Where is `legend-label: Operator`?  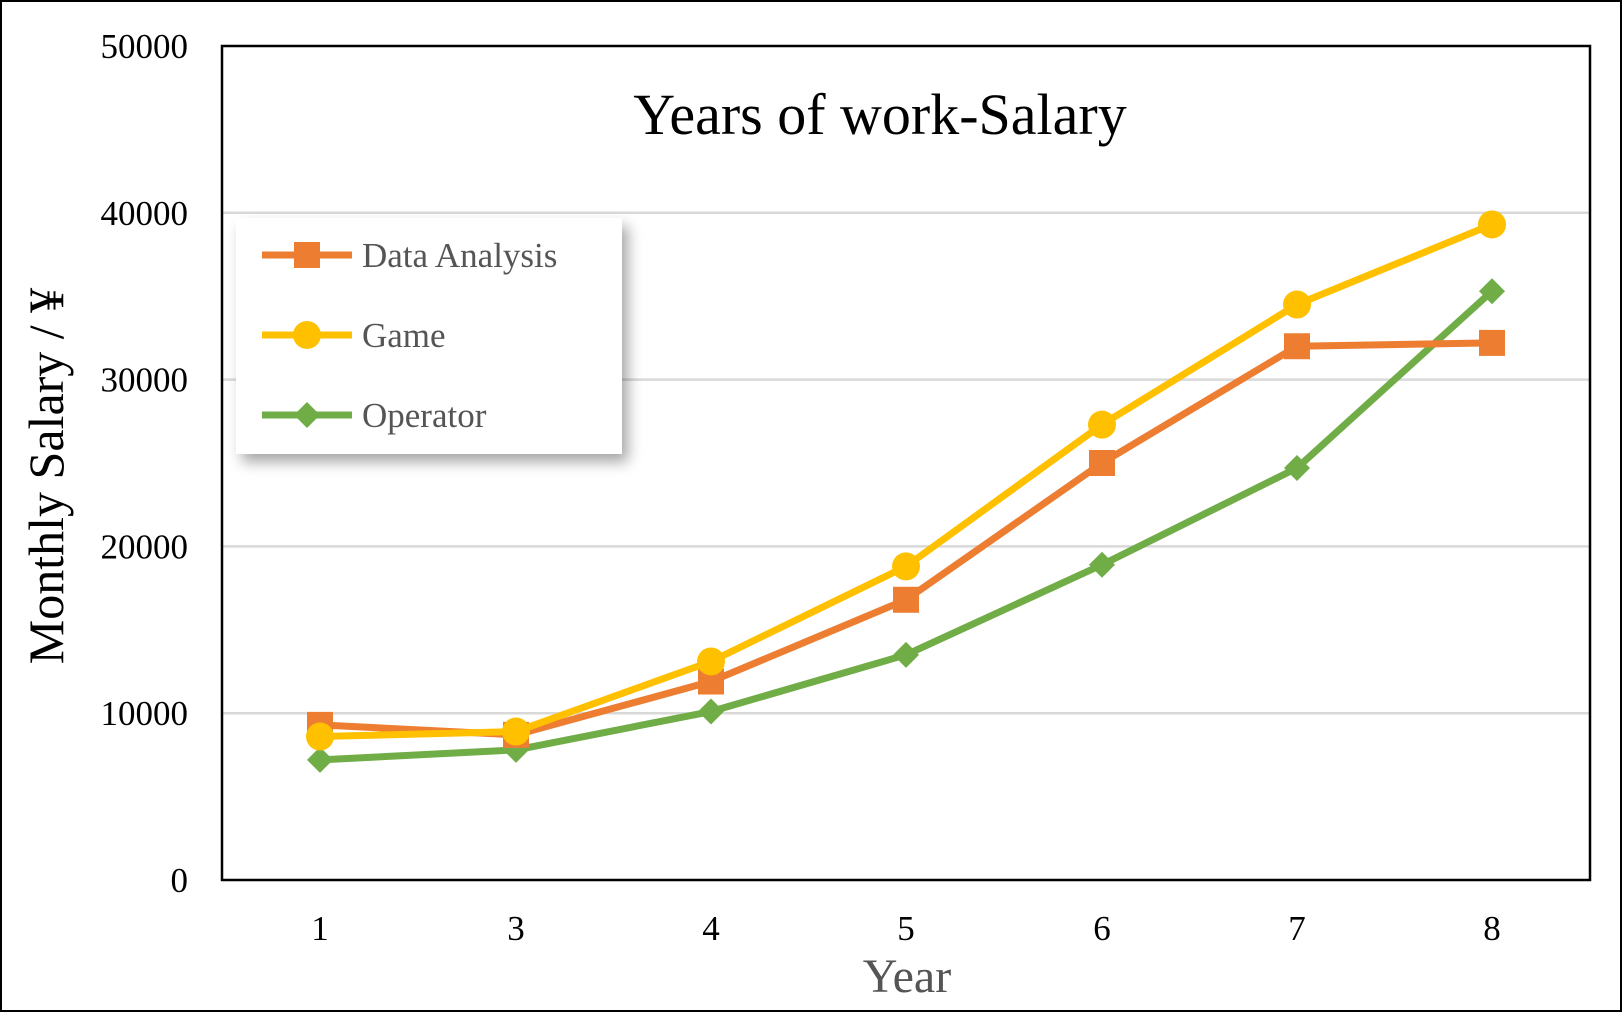 legend-label: Operator is located at coordinates (424, 415).